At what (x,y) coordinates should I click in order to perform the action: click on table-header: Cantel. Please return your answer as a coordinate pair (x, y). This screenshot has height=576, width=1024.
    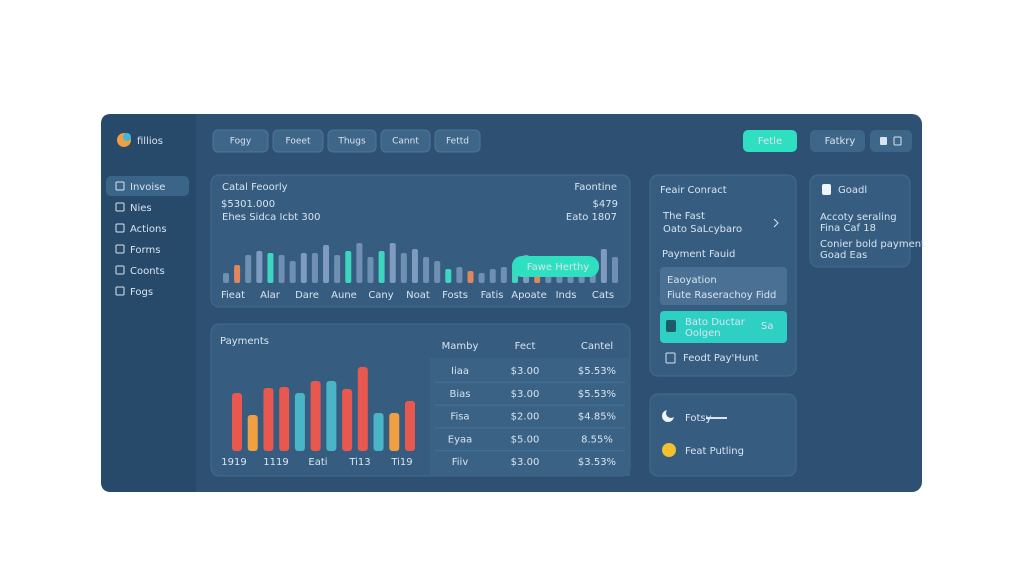
    Looking at the image, I should click on (597, 346).